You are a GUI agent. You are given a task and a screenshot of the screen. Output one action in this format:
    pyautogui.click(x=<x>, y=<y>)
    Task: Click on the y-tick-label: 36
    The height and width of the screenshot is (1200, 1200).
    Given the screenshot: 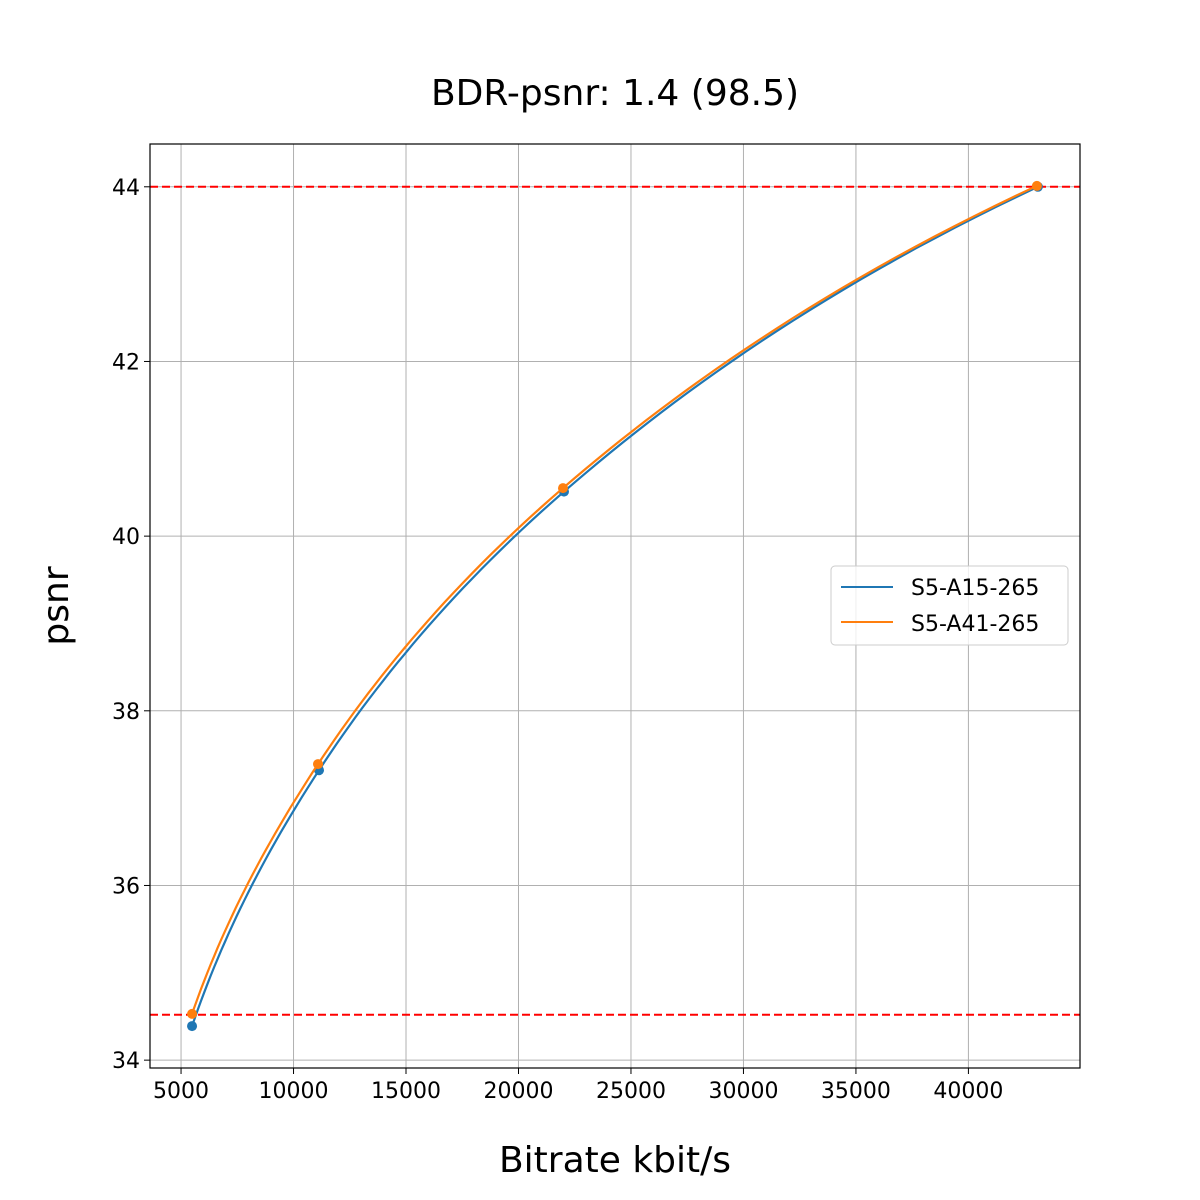 What is the action you would take?
    pyautogui.click(x=126, y=886)
    